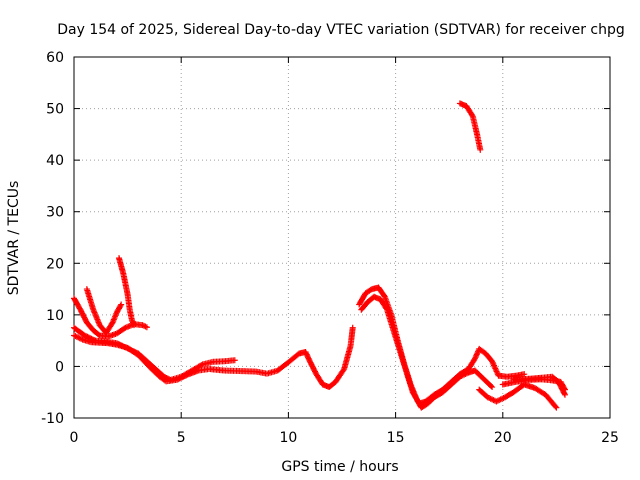  I want to click on y-tick-label: 20, so click(55, 264).